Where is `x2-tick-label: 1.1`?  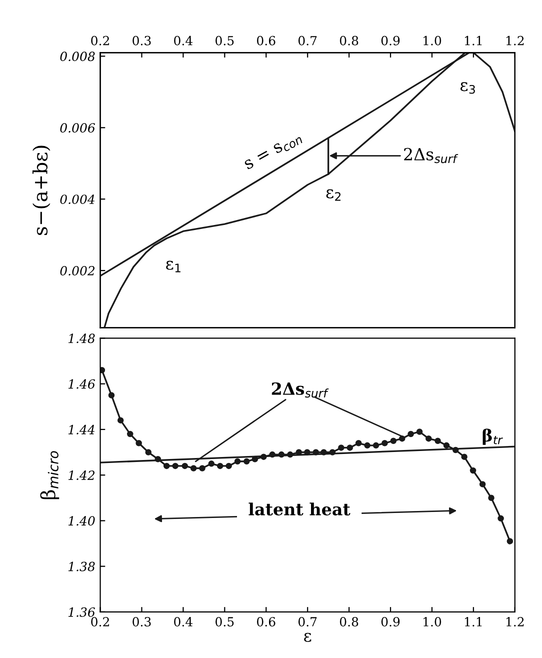 x2-tick-label: 1.1 is located at coordinates (473, 41).